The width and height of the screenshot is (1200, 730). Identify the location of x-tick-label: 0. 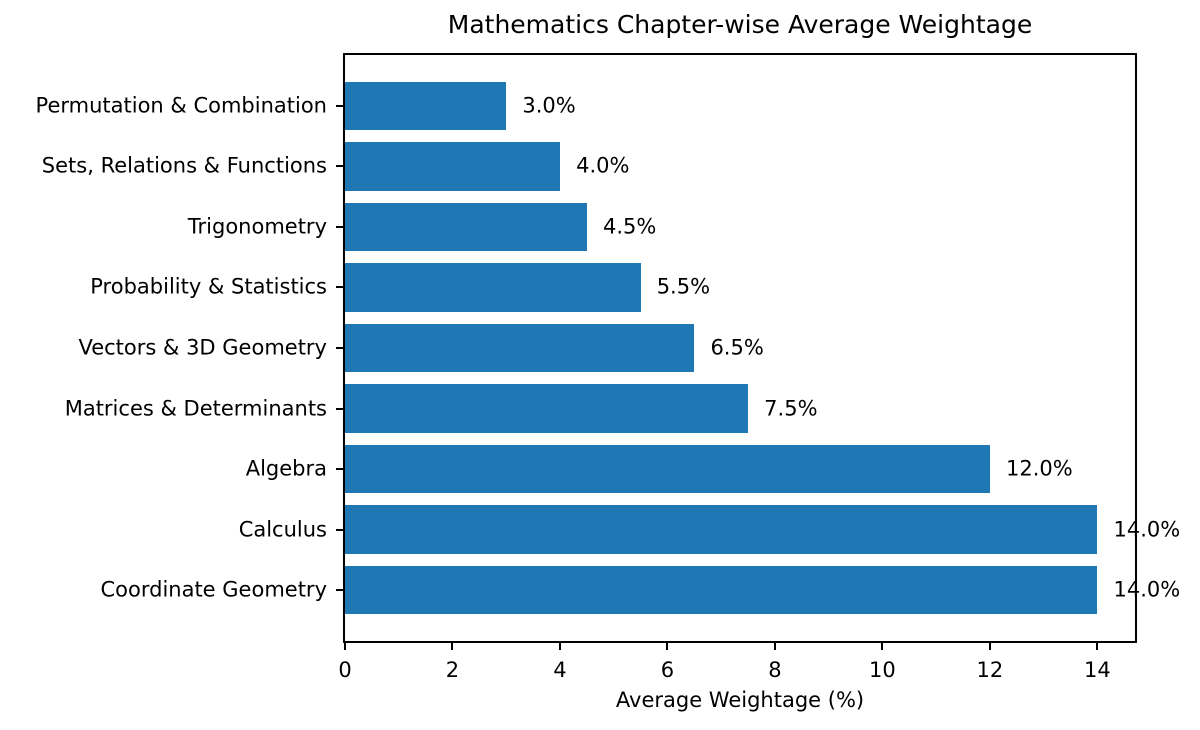
(345, 670).